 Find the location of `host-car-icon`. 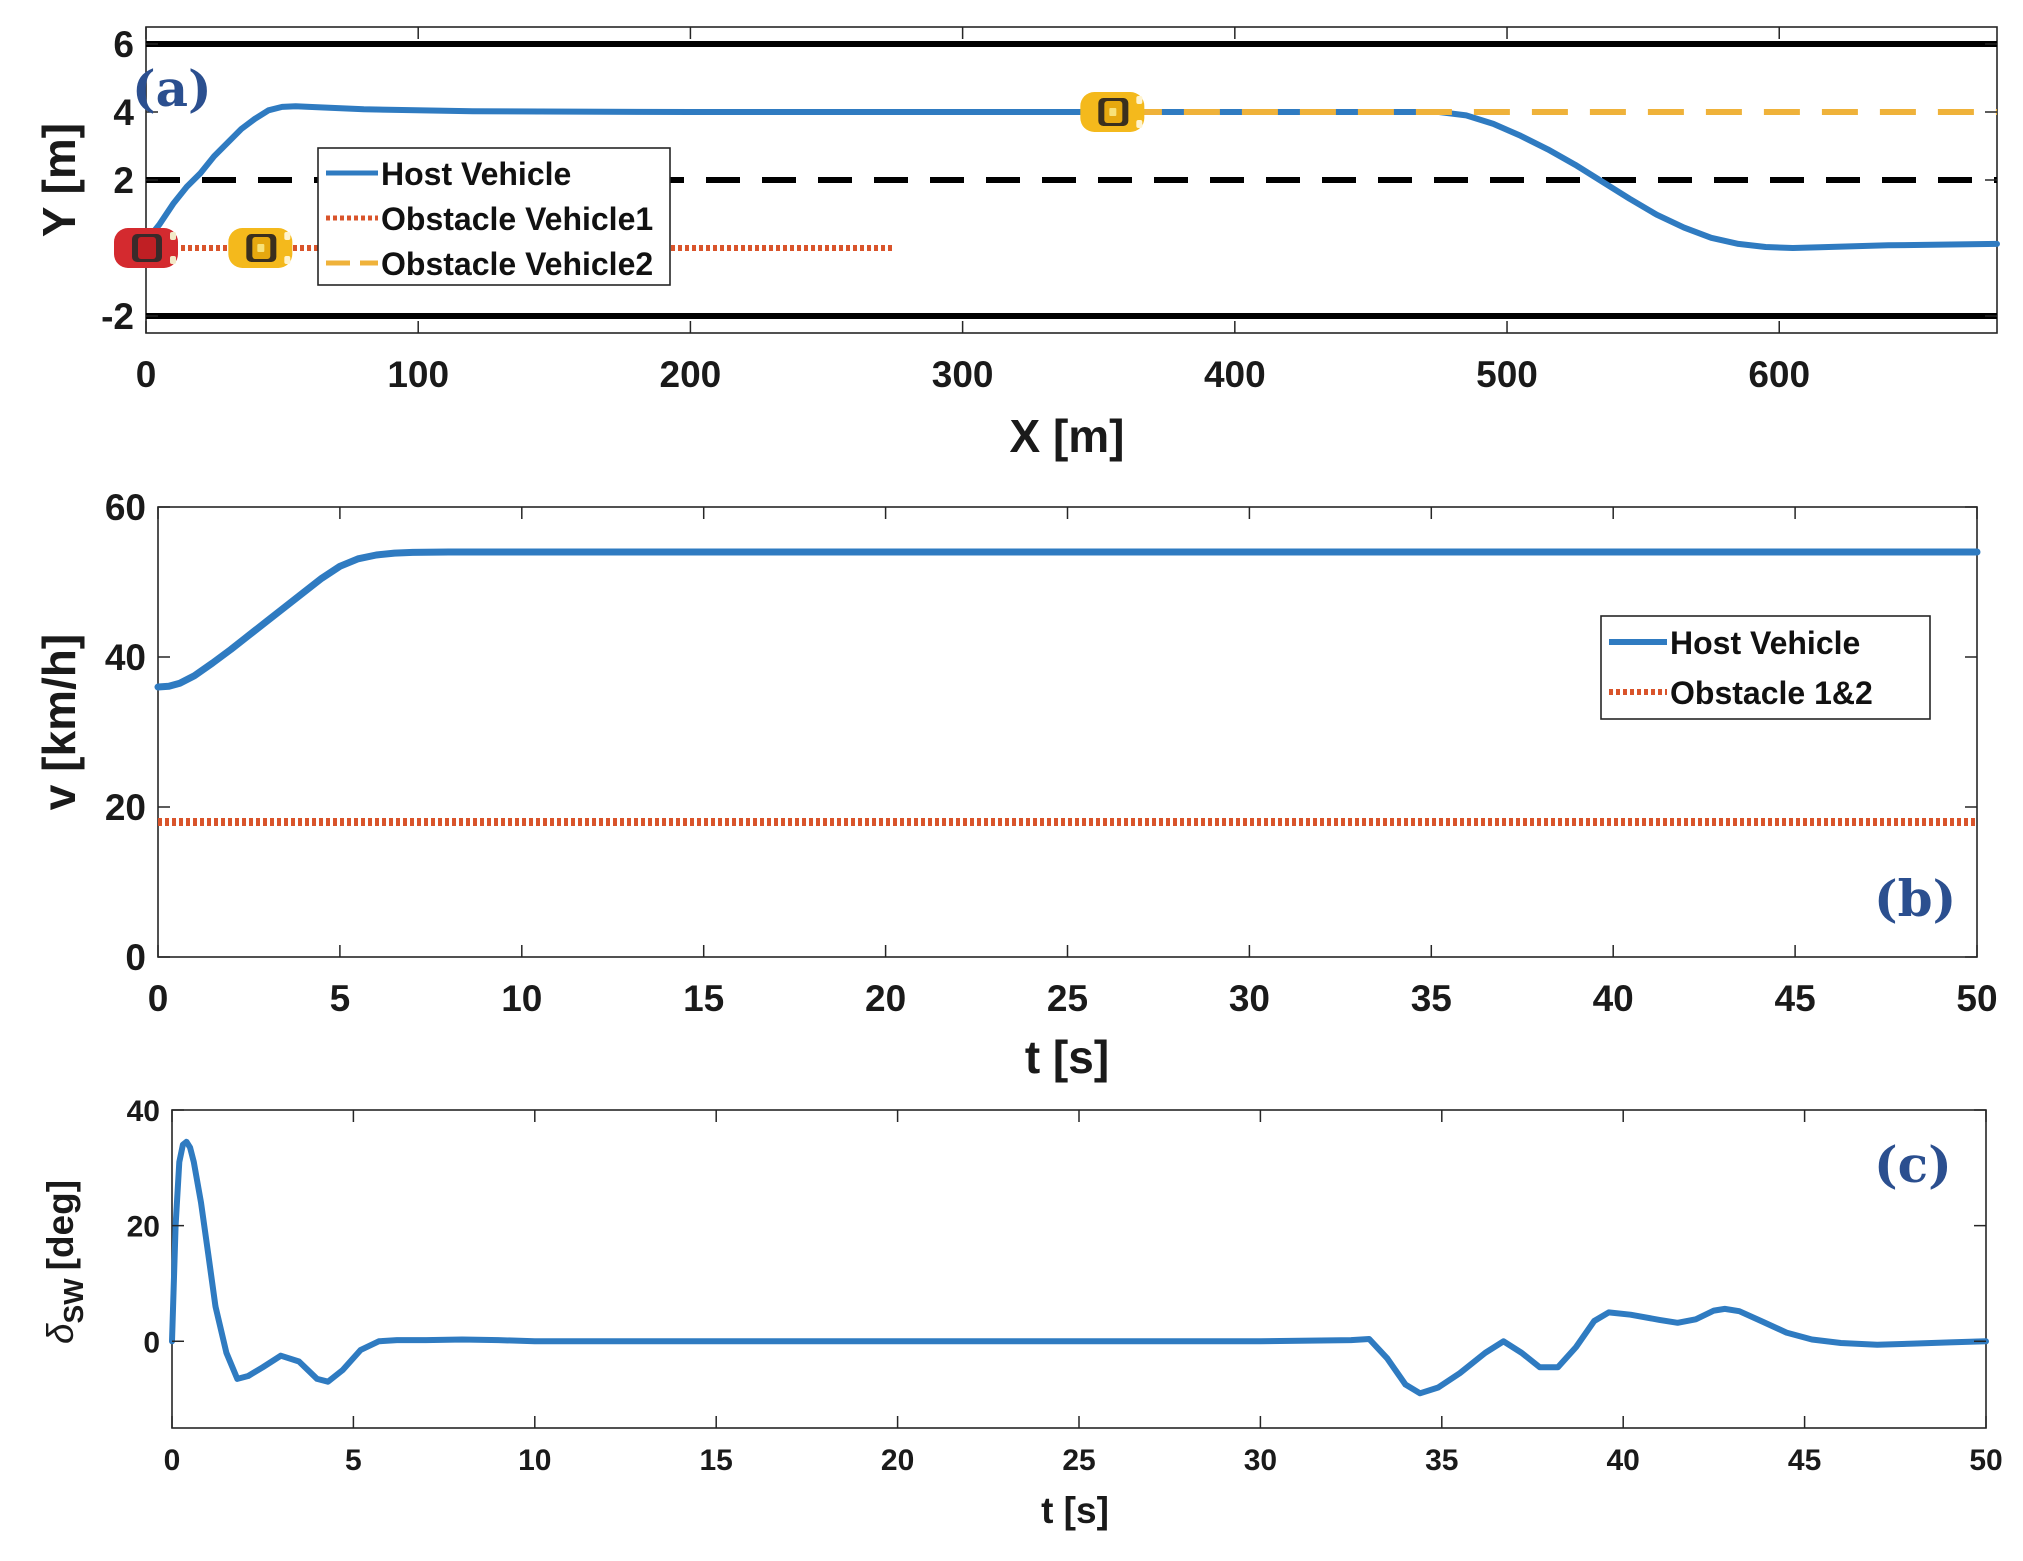

host-car-icon is located at coordinates (146, 248).